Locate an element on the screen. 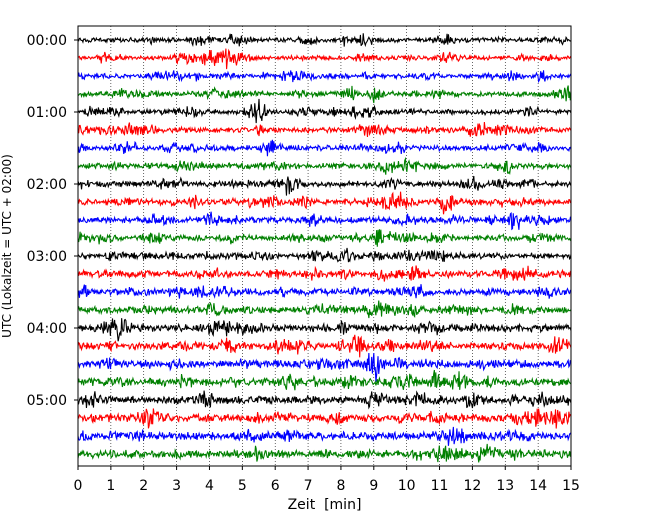 The height and width of the screenshot is (520, 650). x-tick-label: 13 is located at coordinates (505, 486).